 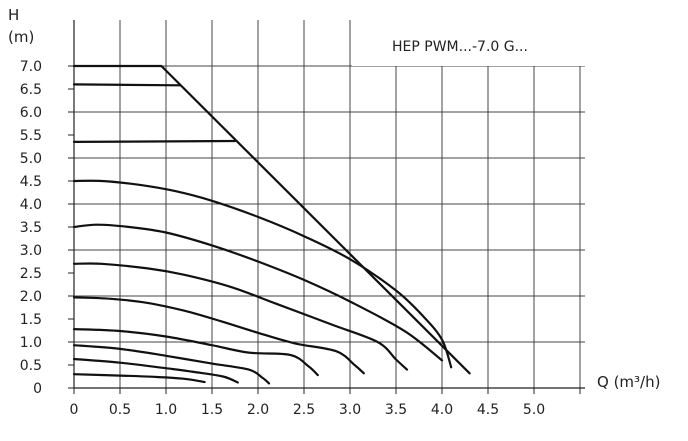 I want to click on x-tick-label: 3.5, so click(x=396, y=410).